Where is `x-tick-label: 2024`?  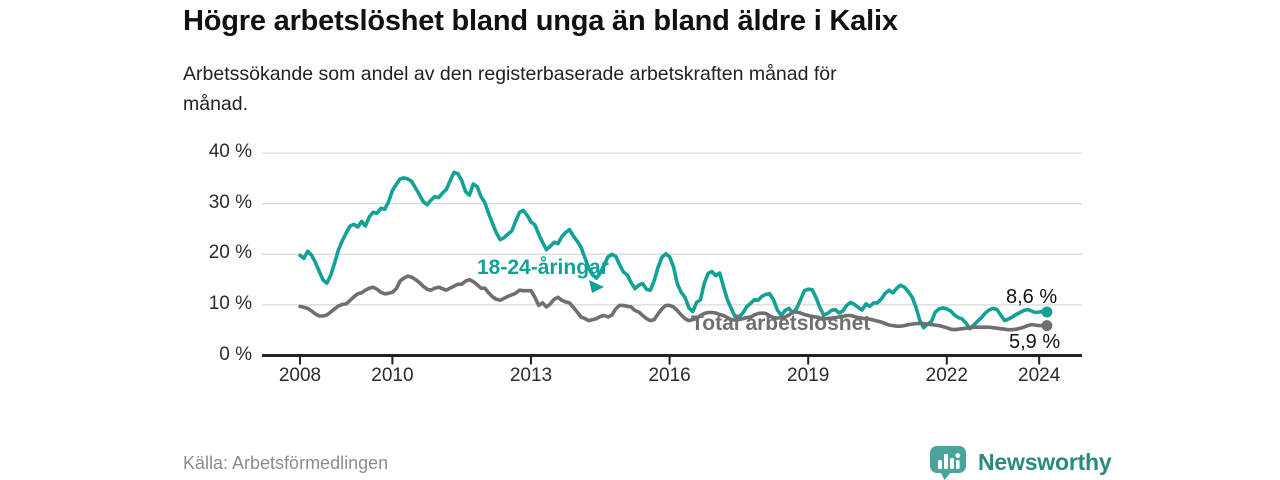 x-tick-label: 2024 is located at coordinates (1039, 375).